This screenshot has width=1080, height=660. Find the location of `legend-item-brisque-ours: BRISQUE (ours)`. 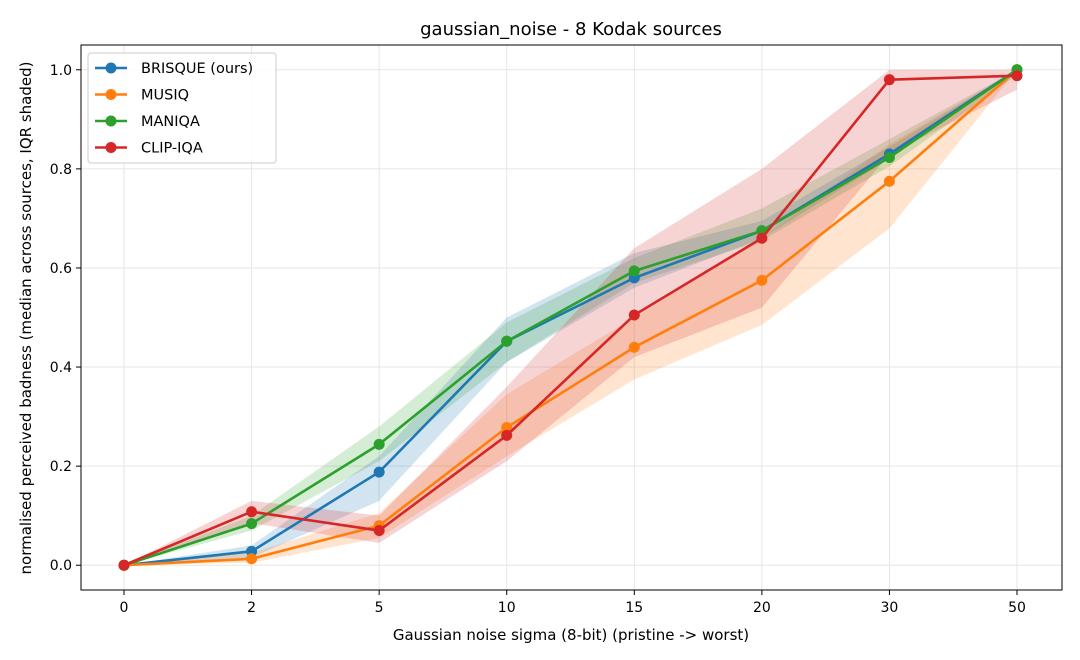

legend-item-brisque-ours: BRISQUE (ours) is located at coordinates (174, 69).